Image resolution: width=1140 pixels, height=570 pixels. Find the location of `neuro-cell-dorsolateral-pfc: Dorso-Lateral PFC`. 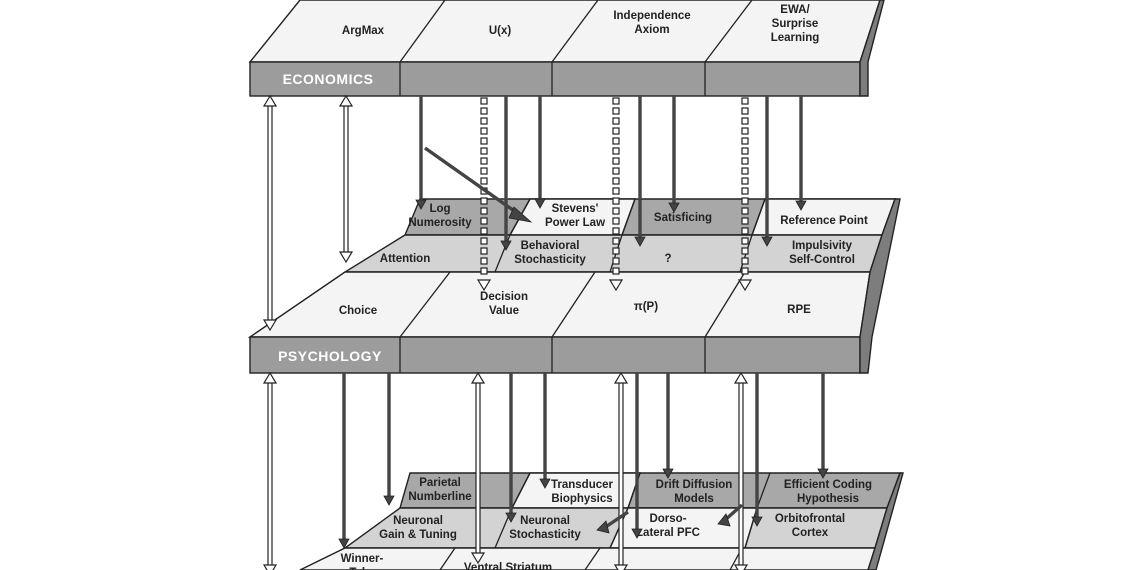

neuro-cell-dorsolateral-pfc: Dorso-Lateral PFC is located at coordinates (668, 526).